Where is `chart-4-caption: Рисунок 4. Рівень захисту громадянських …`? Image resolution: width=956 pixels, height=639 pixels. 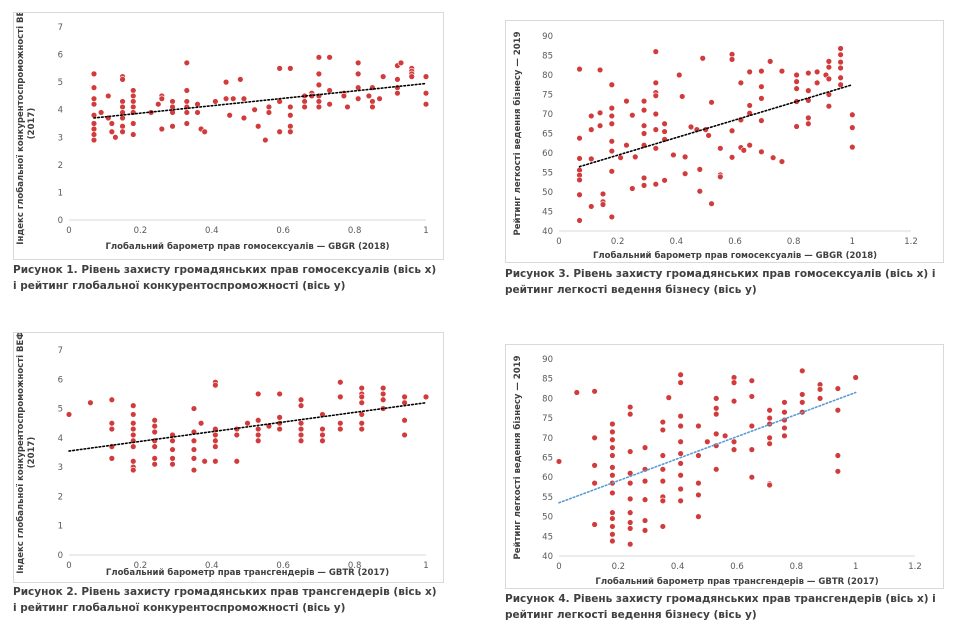
chart-4-caption: Рисунок 4. Рівень захисту громадянських … is located at coordinates (720, 607).